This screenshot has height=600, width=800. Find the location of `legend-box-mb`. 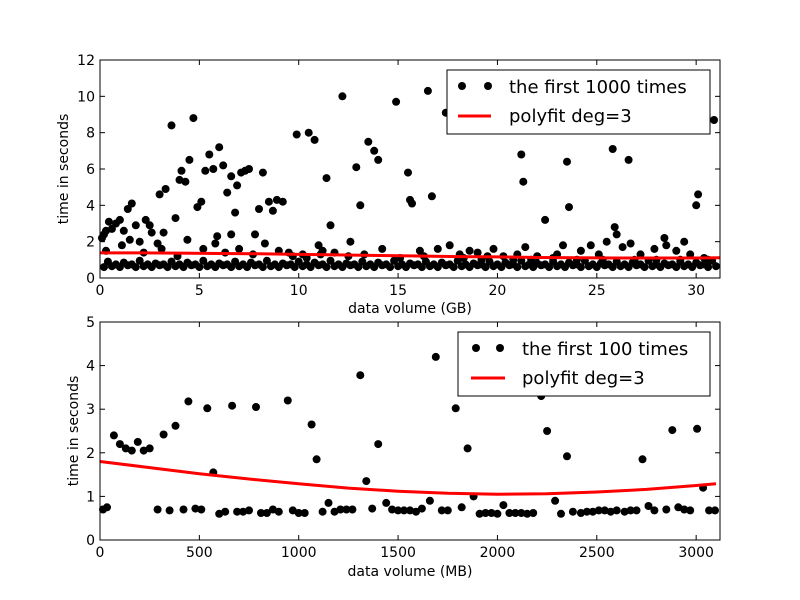

legend-box-mb is located at coordinates (584, 364).